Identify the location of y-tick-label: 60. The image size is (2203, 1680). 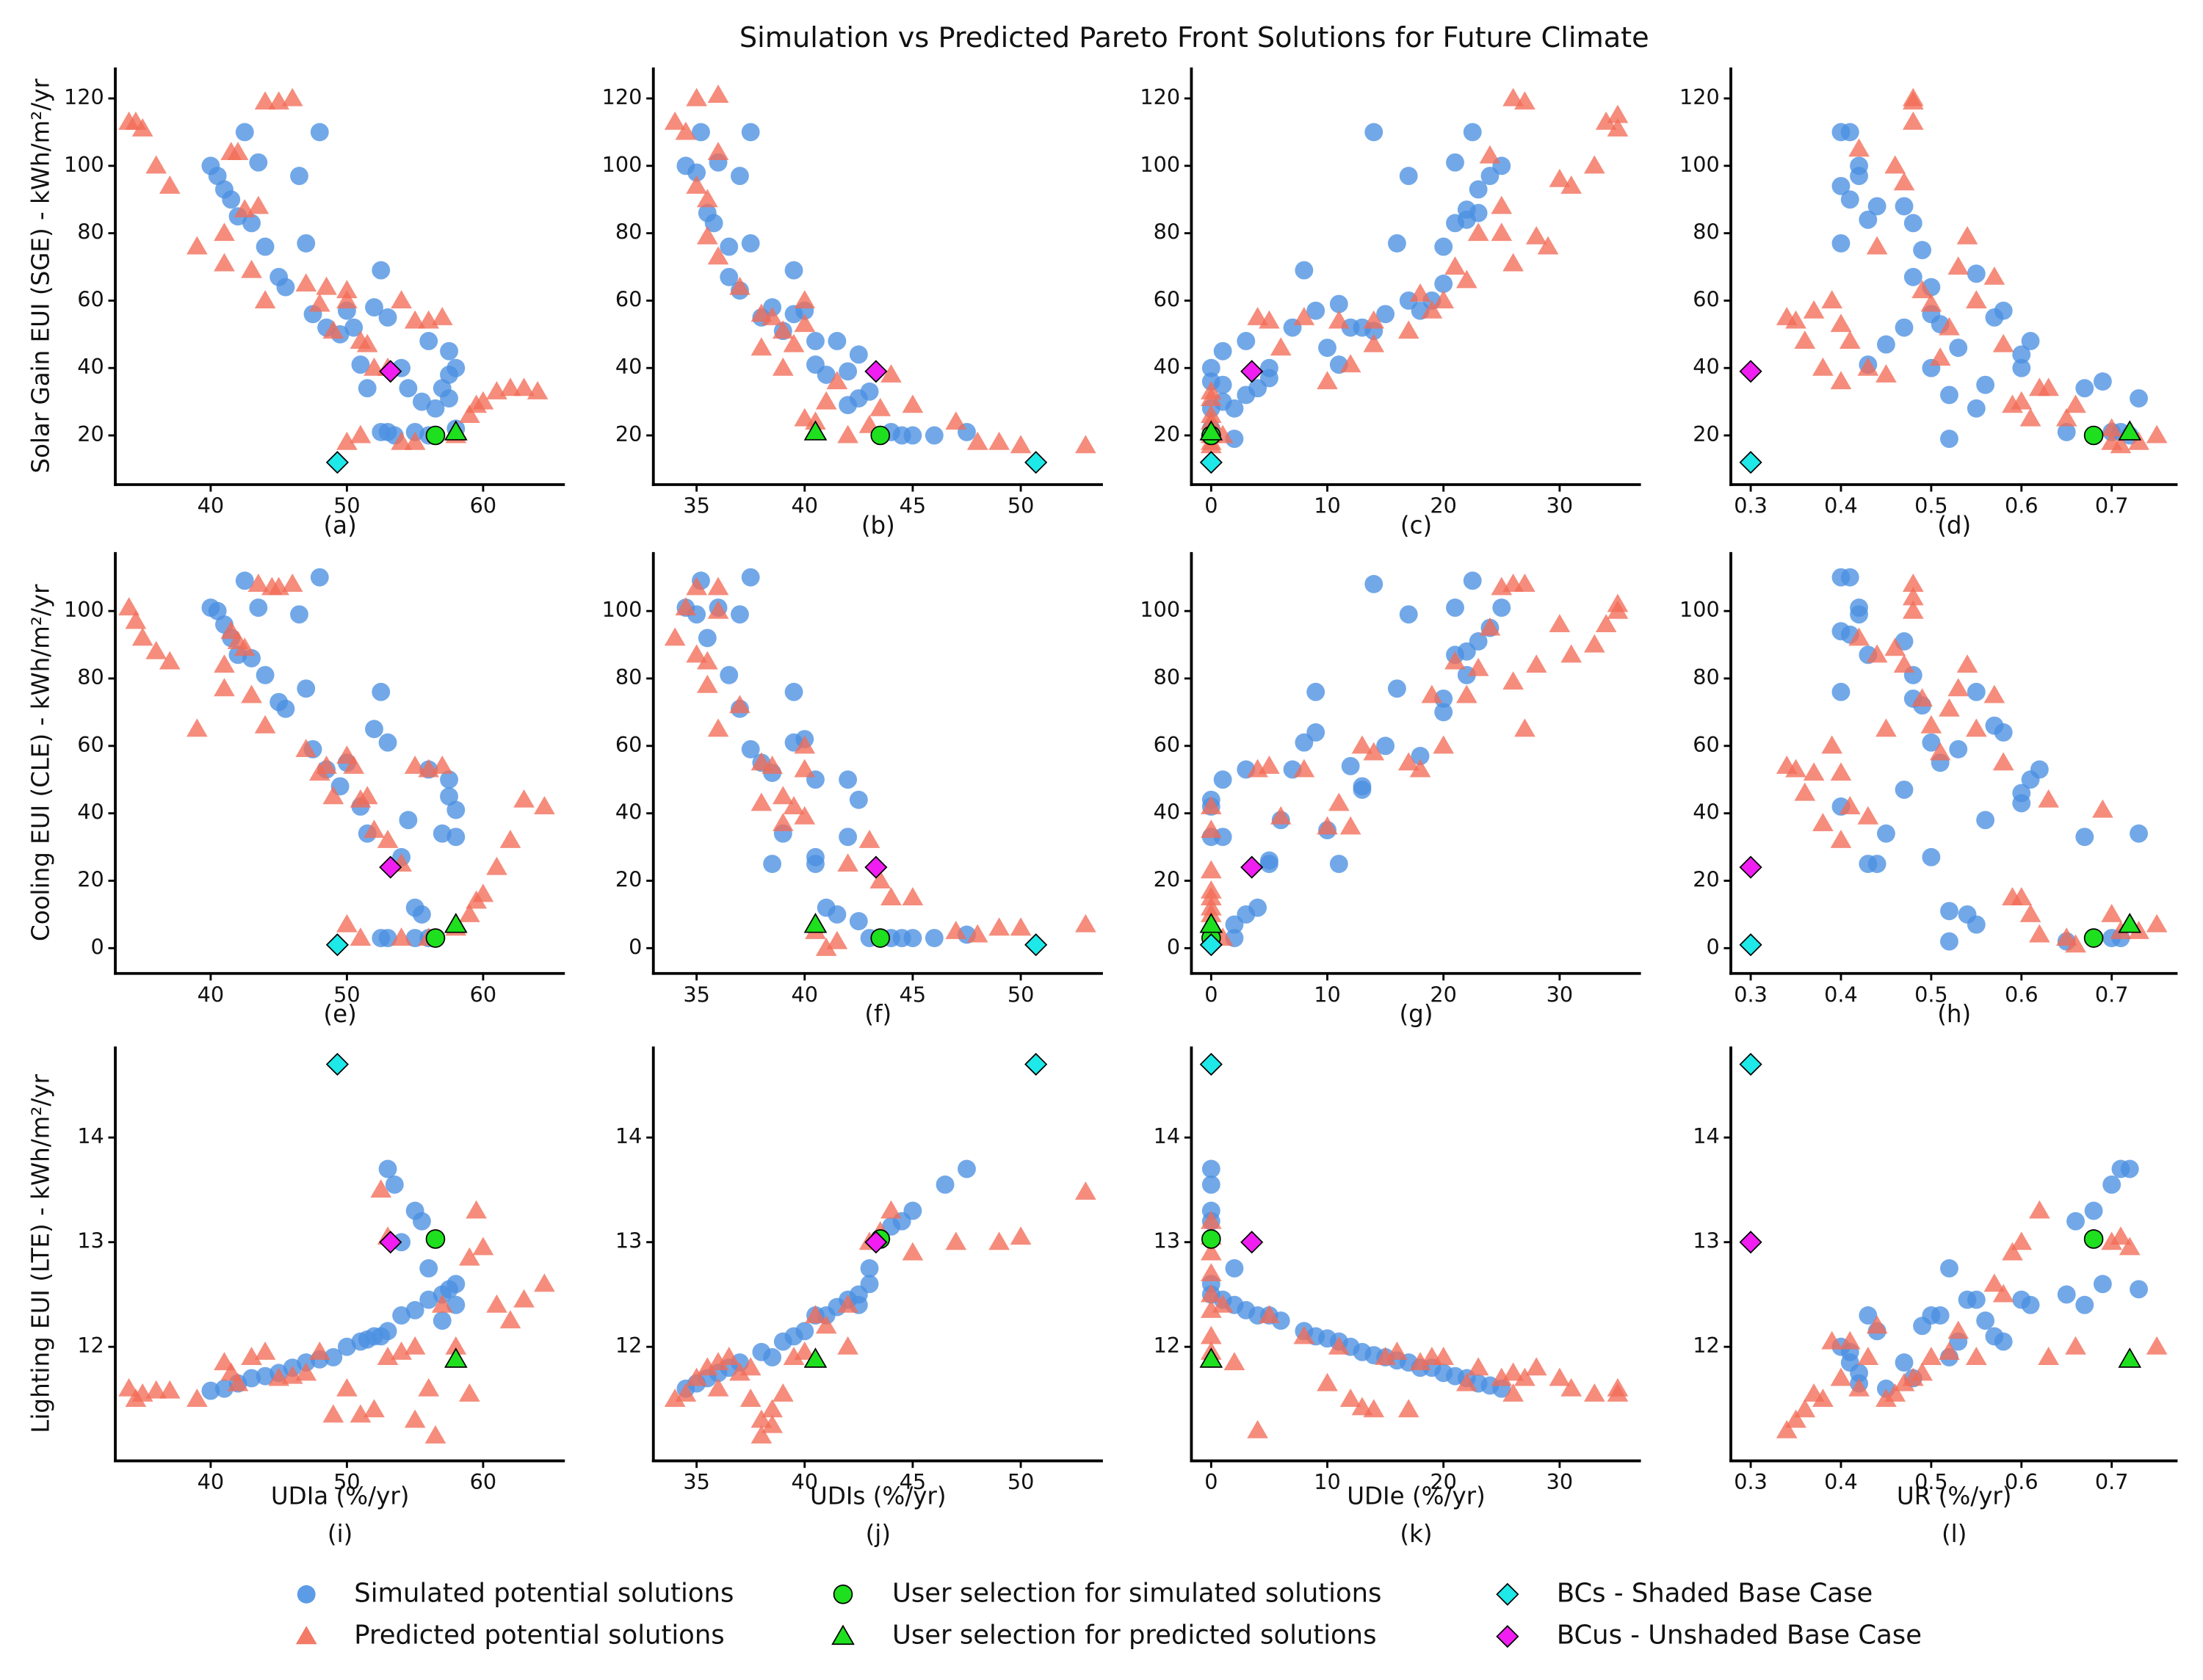
(1167, 744).